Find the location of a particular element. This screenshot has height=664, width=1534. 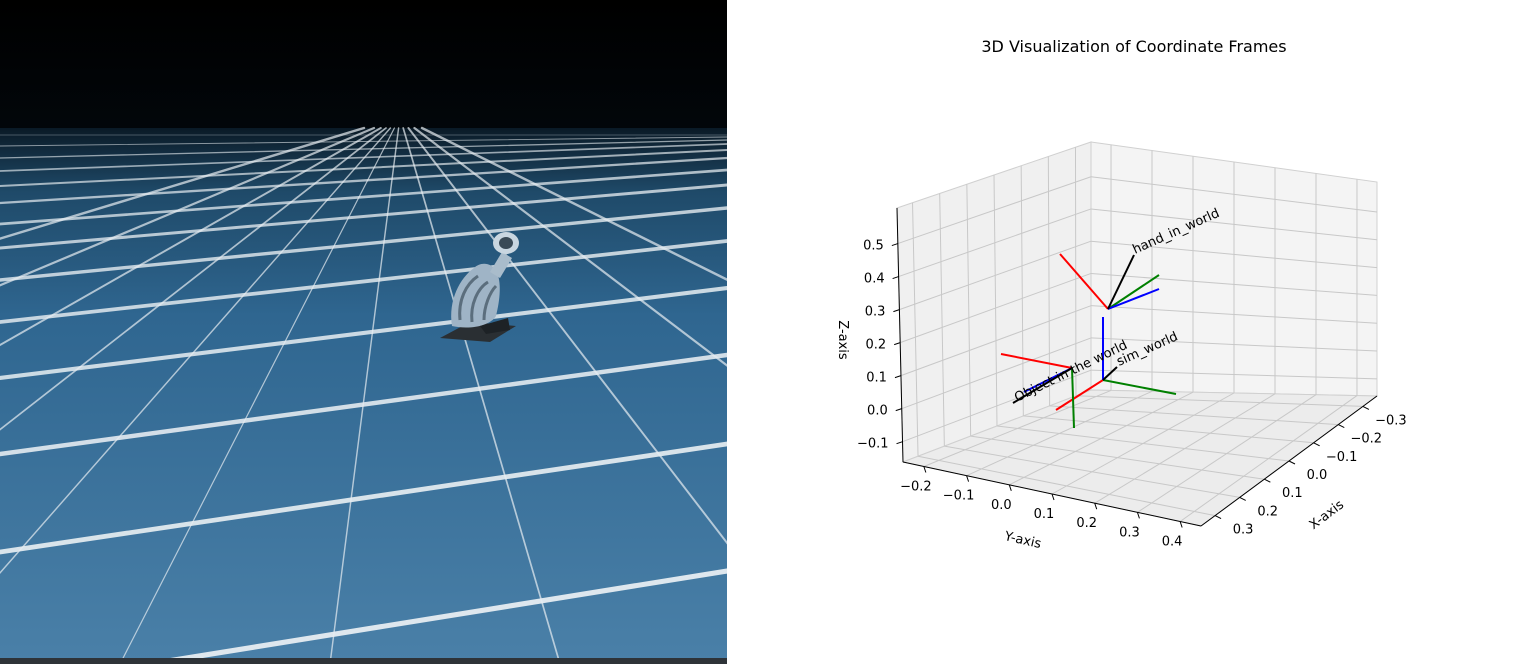

y-tick-label: 0.4 is located at coordinates (1172, 542).